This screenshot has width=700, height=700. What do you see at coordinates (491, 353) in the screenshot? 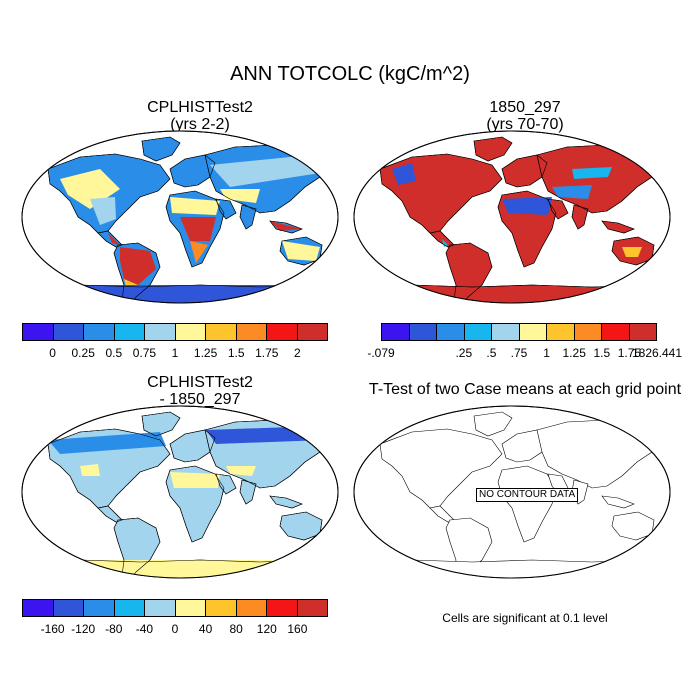
I see `colorbar-tick-label: .5` at bounding box center [491, 353].